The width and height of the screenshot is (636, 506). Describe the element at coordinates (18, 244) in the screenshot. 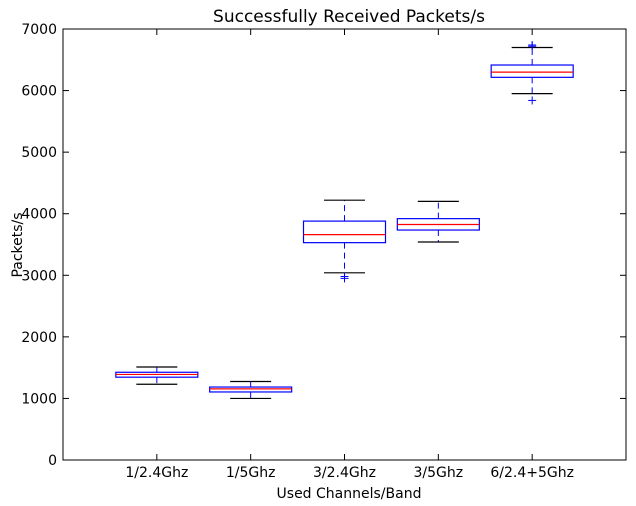

I see `y-axis-label: Packets/s` at that location.